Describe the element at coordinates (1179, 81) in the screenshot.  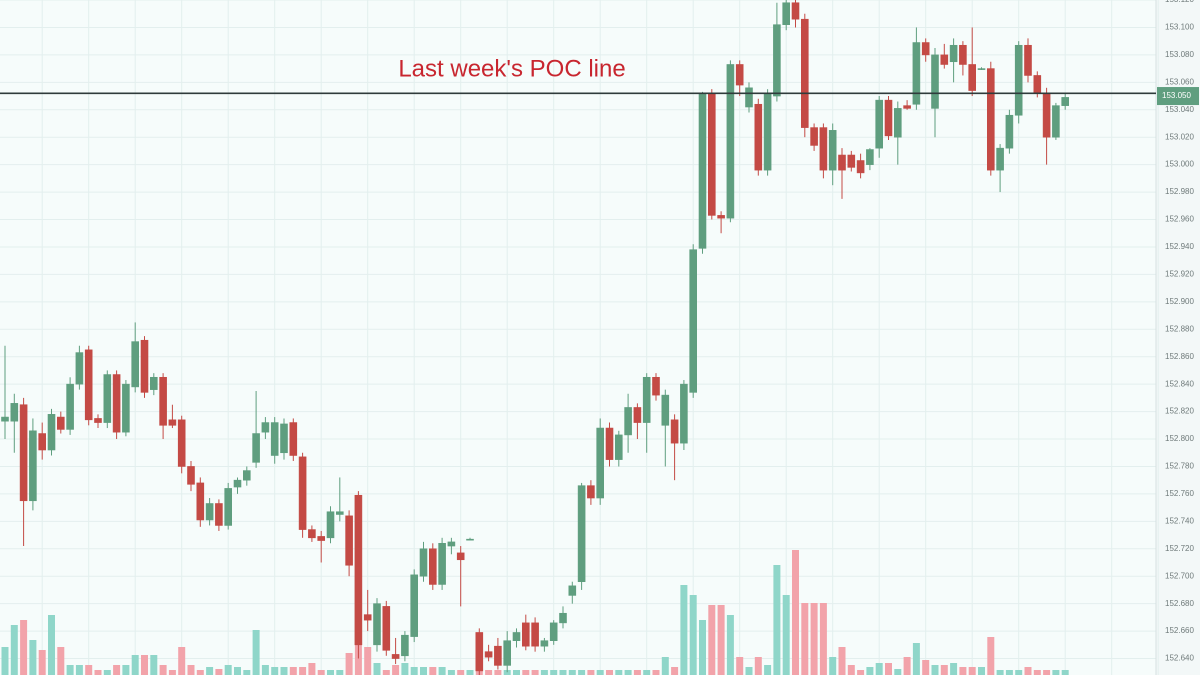
I see `y-tick-label: 153.060` at that location.